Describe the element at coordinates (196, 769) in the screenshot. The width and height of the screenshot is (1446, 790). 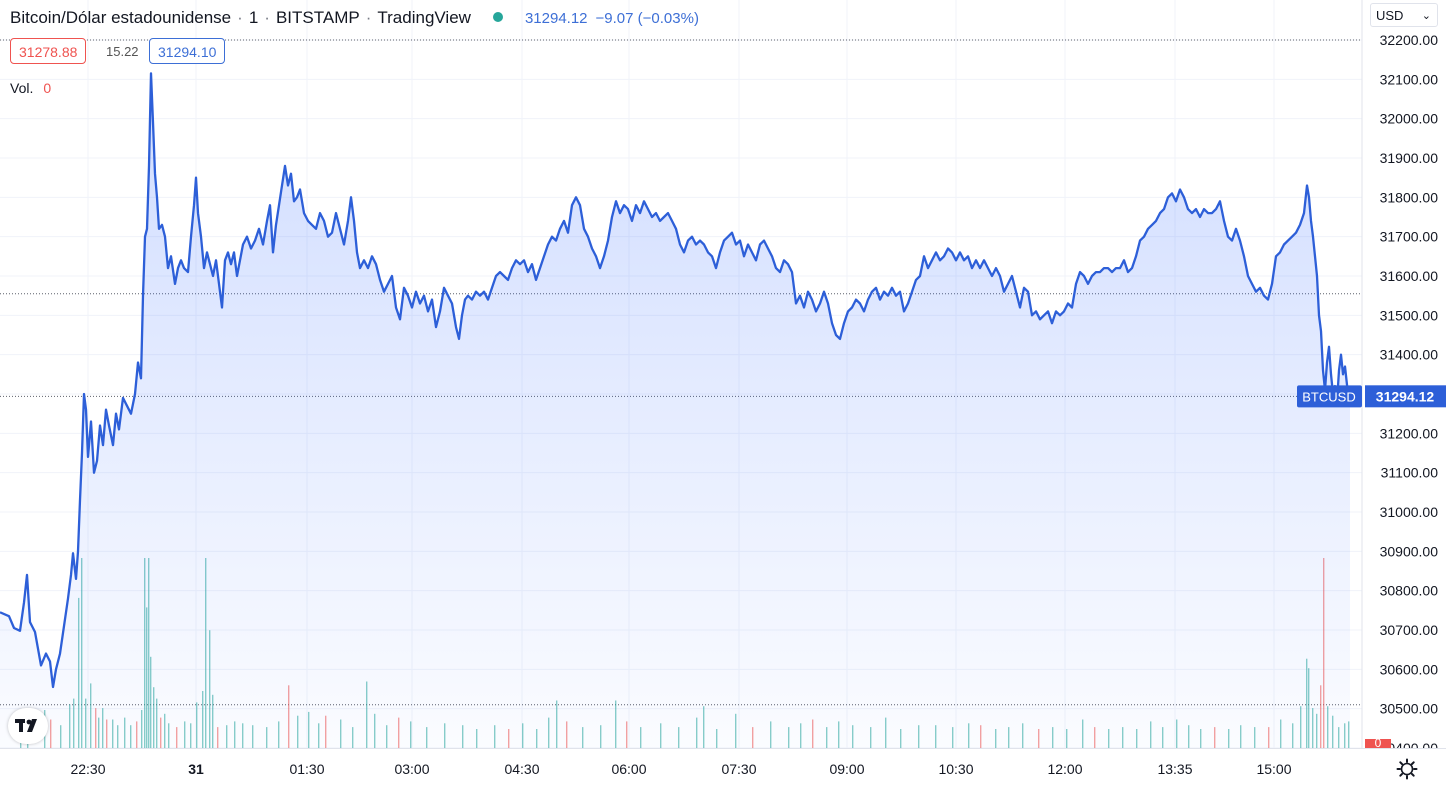
I see `time-tick-label: 31` at that location.